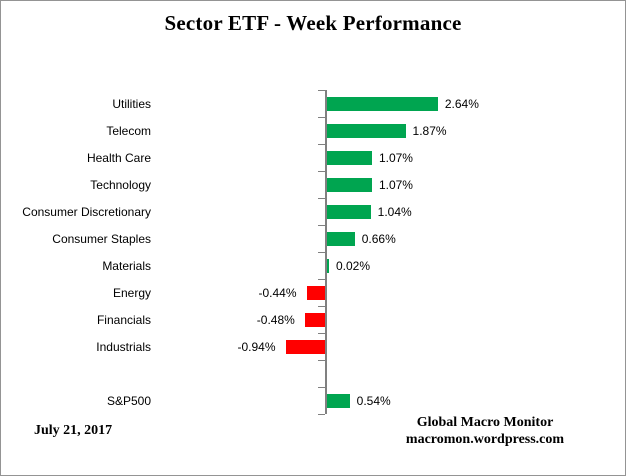 The width and height of the screenshot is (626, 476). I want to click on value-label: -0.44%, so click(277, 292).